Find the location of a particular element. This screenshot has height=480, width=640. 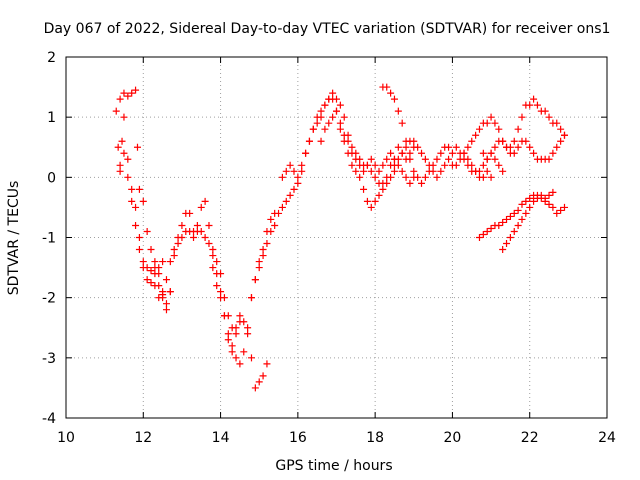

y-tick-label: 0 is located at coordinates (51, 178).